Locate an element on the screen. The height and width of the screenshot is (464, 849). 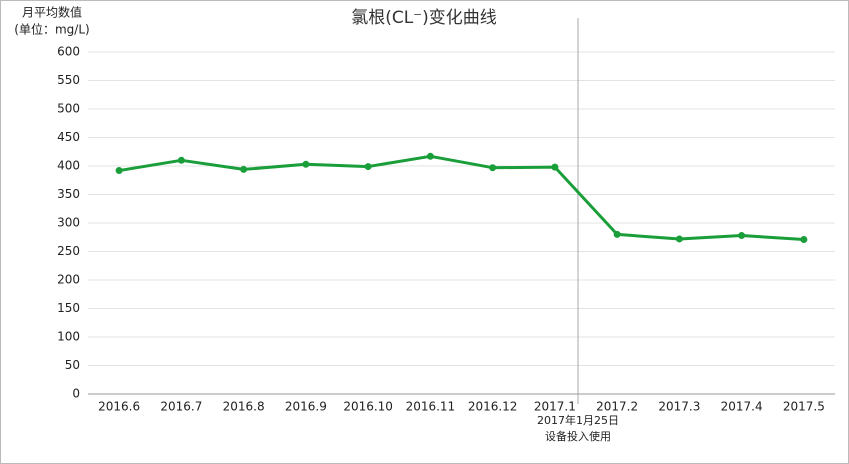
y-axis-label: (单位：mg/L) is located at coordinates (51, 29).